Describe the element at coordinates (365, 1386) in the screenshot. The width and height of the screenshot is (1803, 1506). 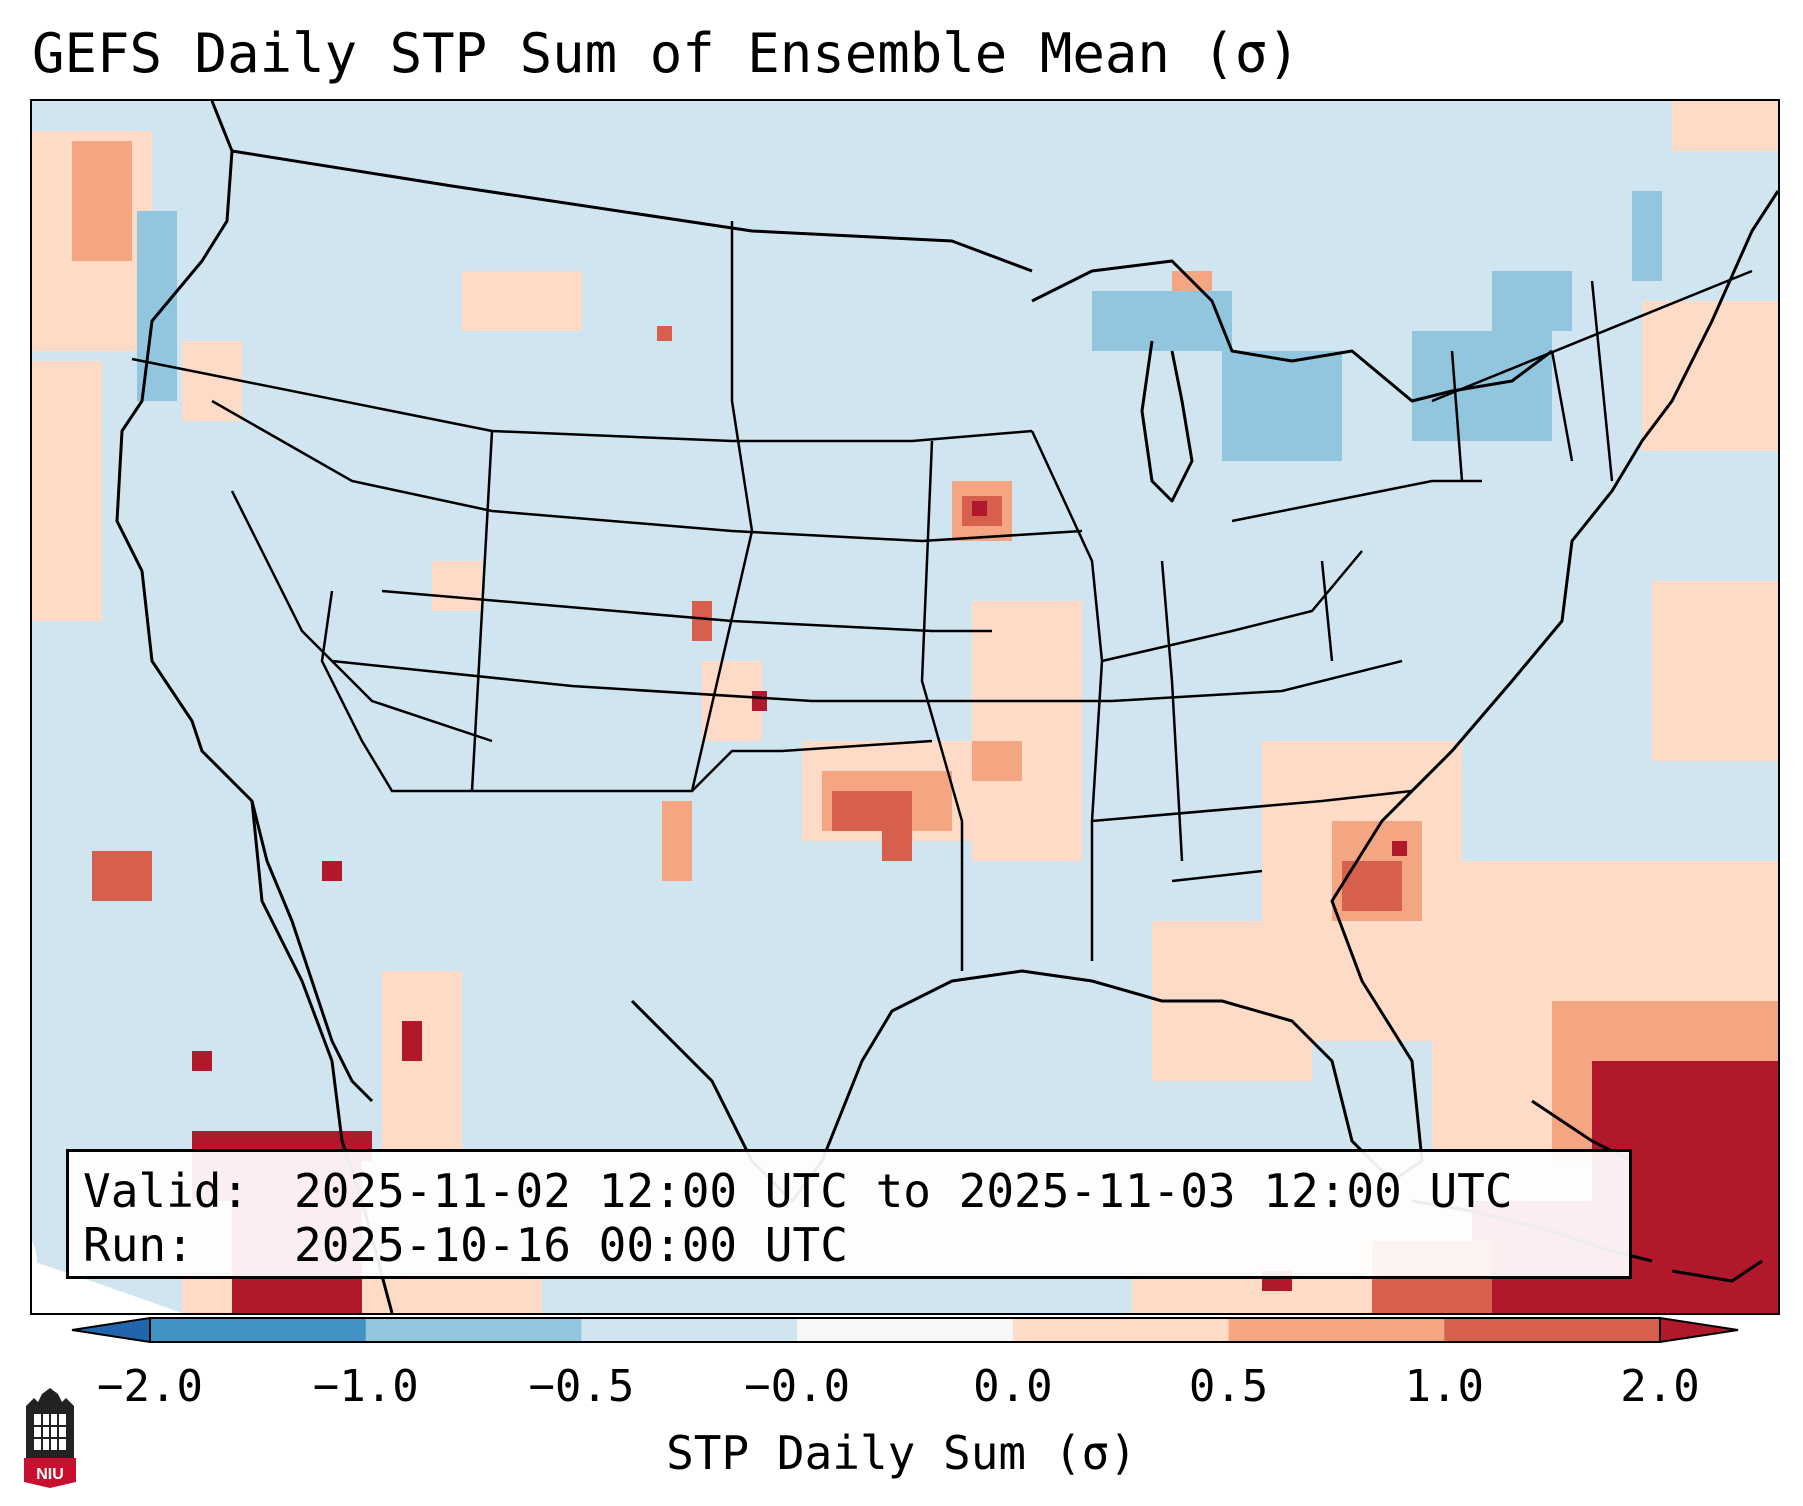
I see `colorbar-tick-label: −1.0` at that location.